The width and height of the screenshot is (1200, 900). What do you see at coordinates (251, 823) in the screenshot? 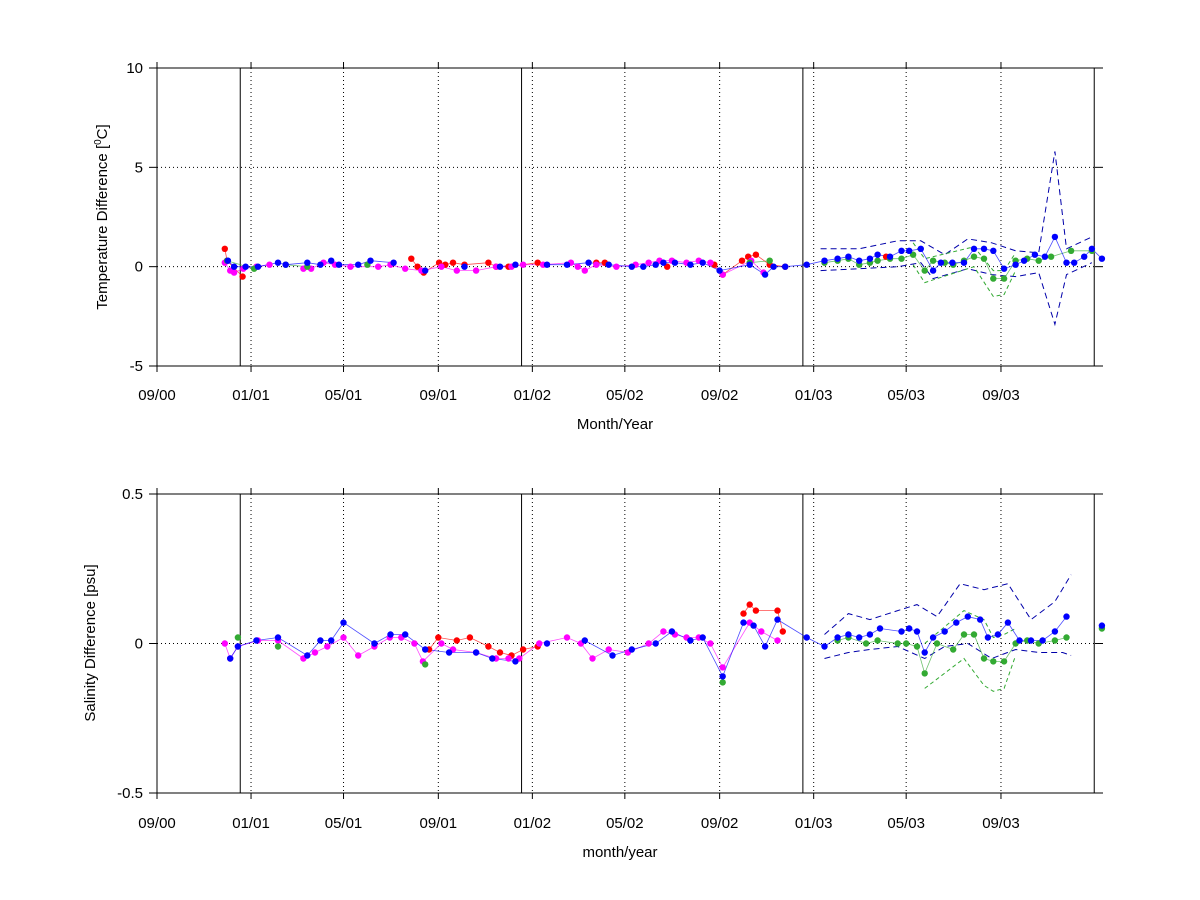
I see `salinity-xtick-label: 01/01` at bounding box center [251, 823].